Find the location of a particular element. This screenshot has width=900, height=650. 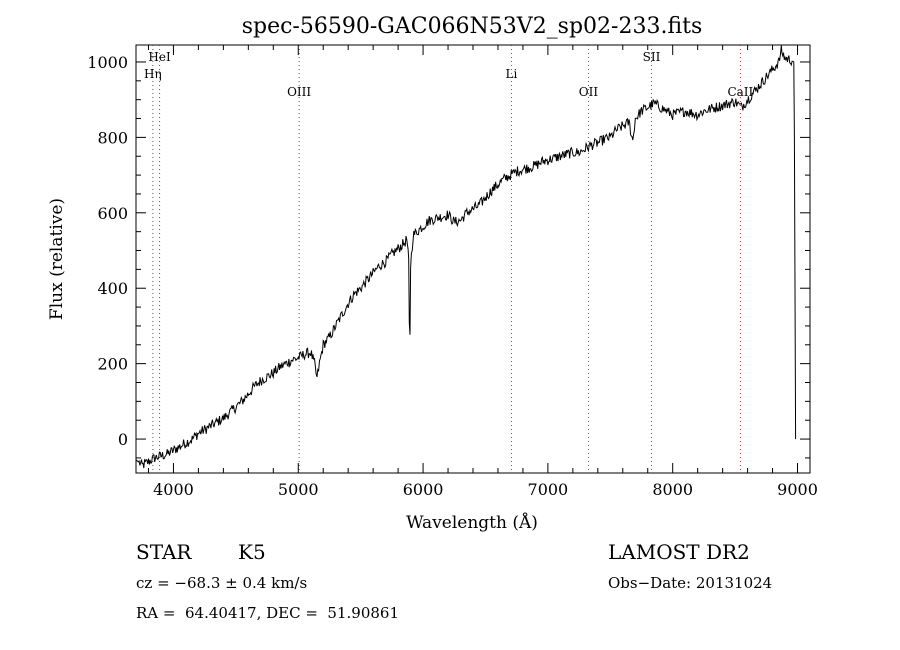

chart-title: spec-56590-GAC066N53V2_sp02-233.fits is located at coordinates (472, 26).